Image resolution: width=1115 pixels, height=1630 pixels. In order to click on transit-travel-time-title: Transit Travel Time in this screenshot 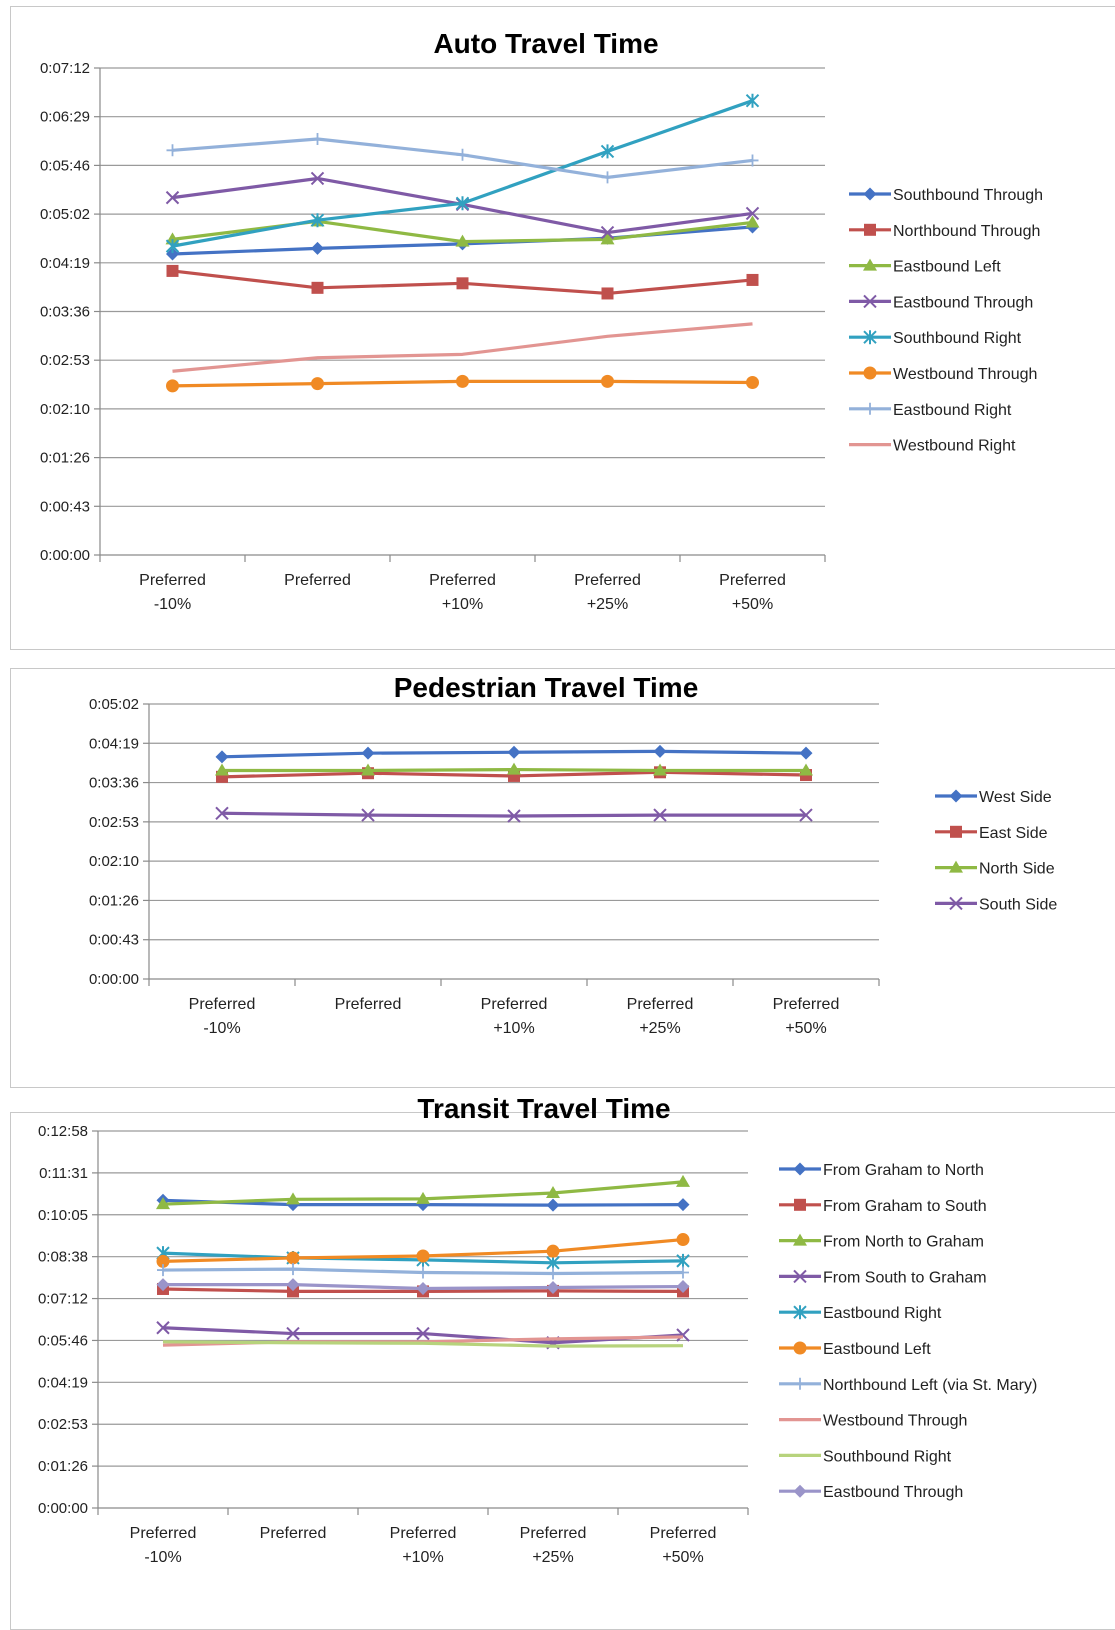, I will do `click(543, 1108)`.